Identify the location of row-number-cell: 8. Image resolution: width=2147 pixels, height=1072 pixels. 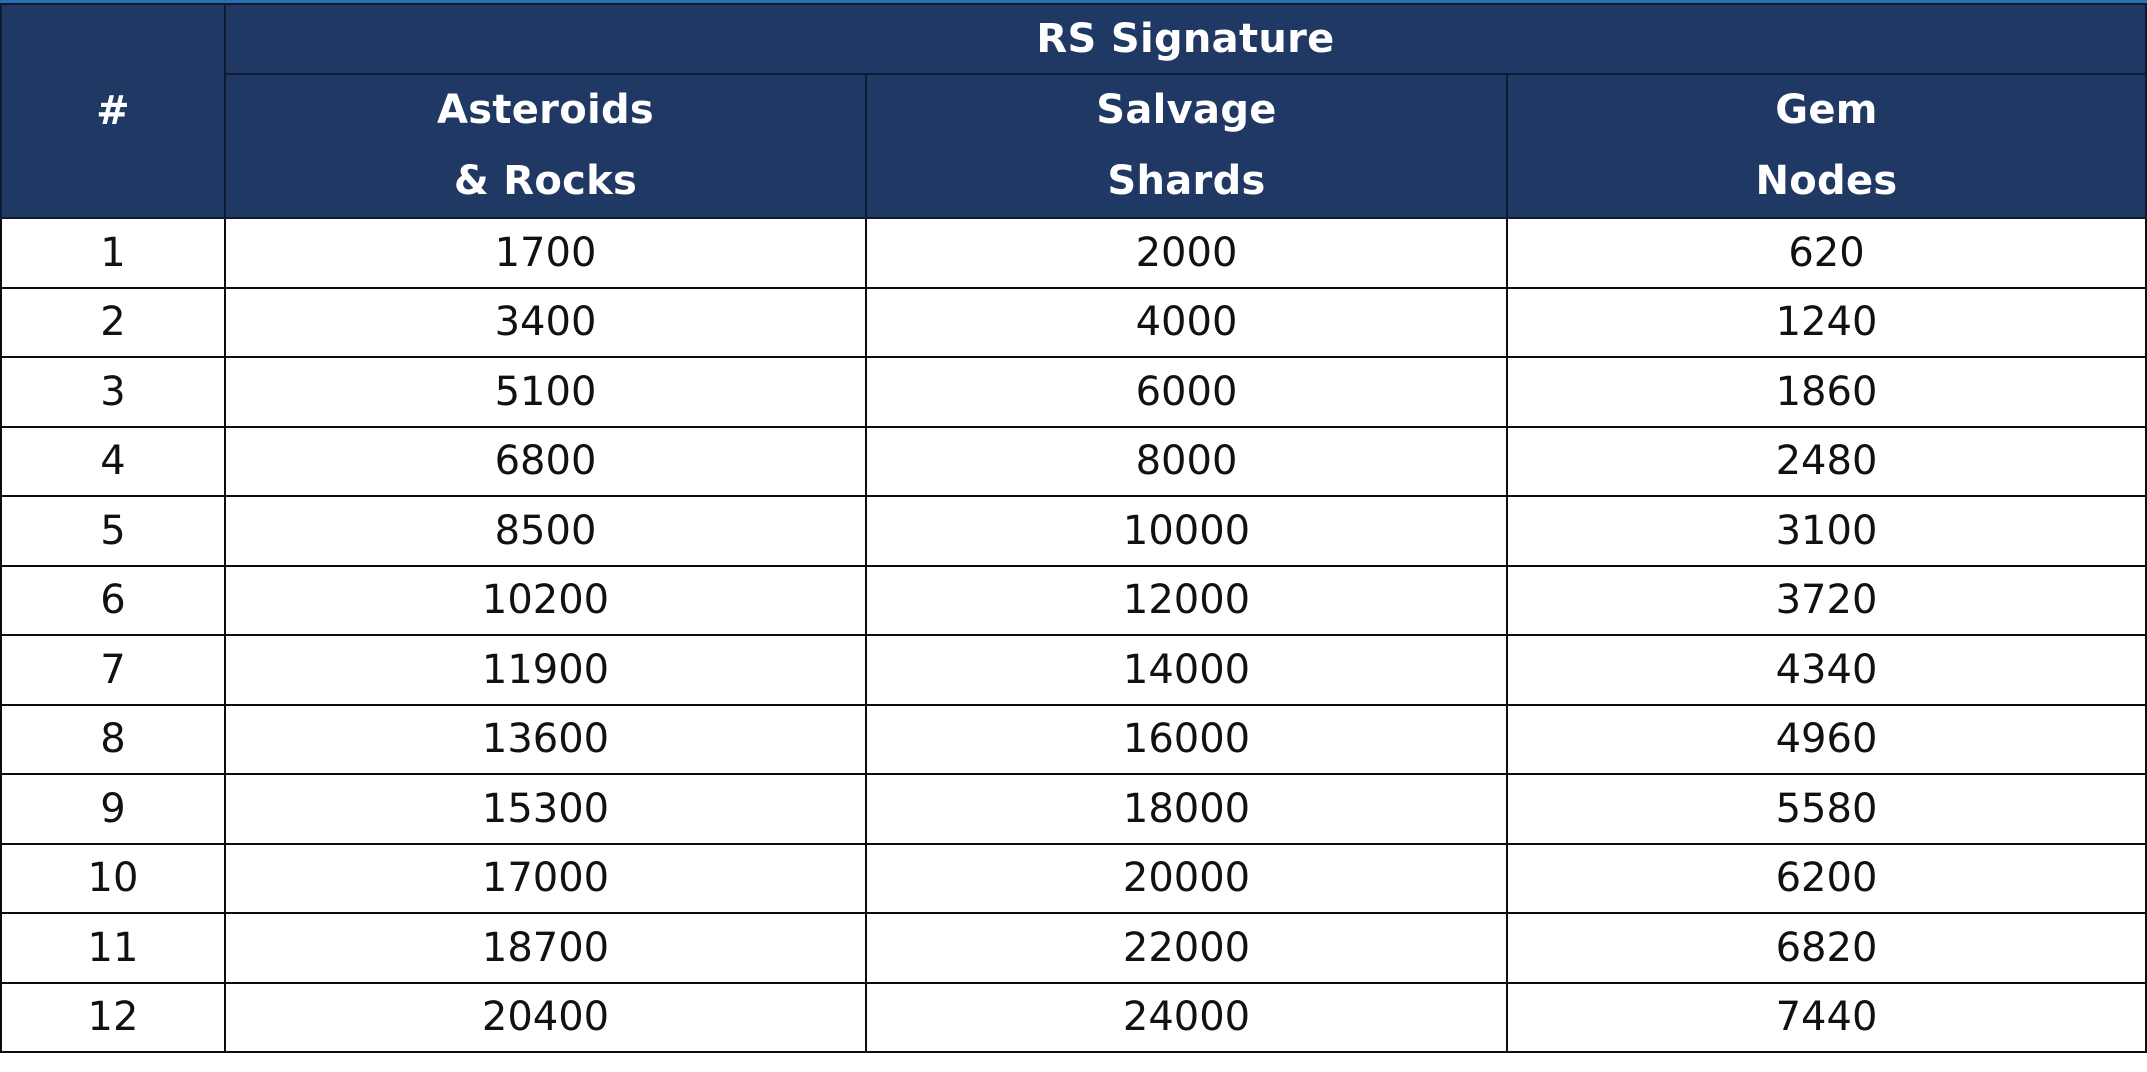
(113, 739).